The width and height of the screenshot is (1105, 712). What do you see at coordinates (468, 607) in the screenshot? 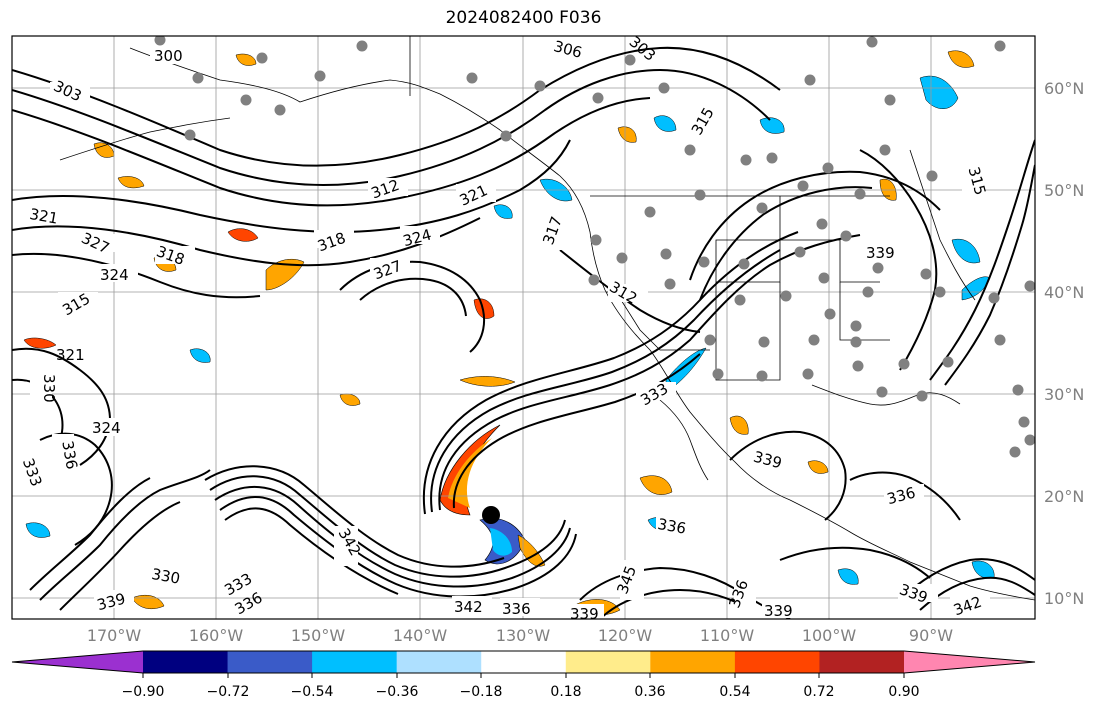
I see `contour-label: 342` at bounding box center [468, 607].